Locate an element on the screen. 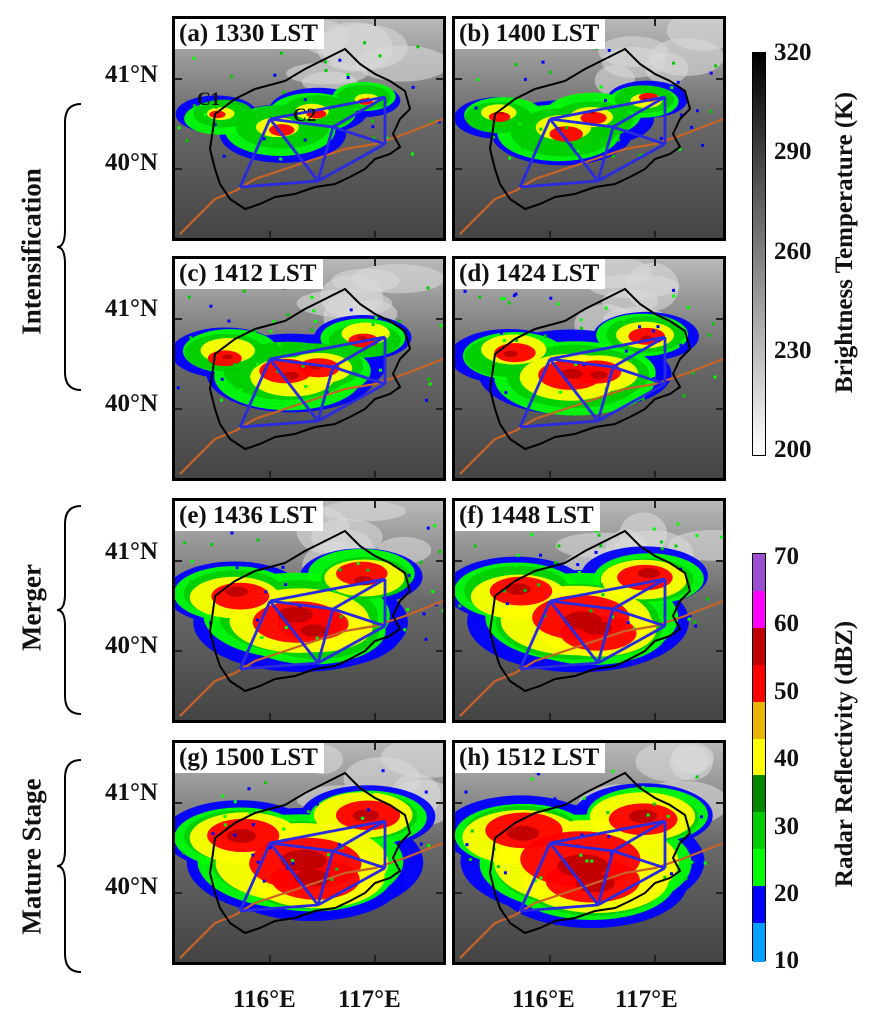 This screenshot has width=880, height=1026. lat-label-41n: 41°N is located at coordinates (131, 308).